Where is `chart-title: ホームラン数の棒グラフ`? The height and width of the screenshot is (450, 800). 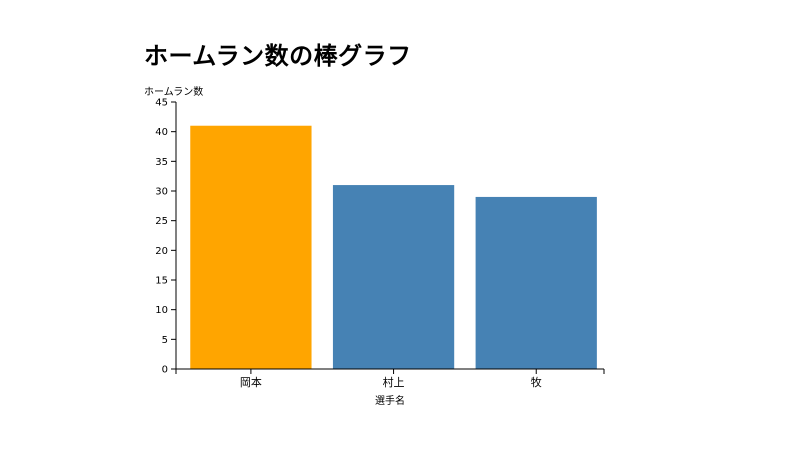 chart-title: ホームラン数の棒グラフ is located at coordinates (278, 56).